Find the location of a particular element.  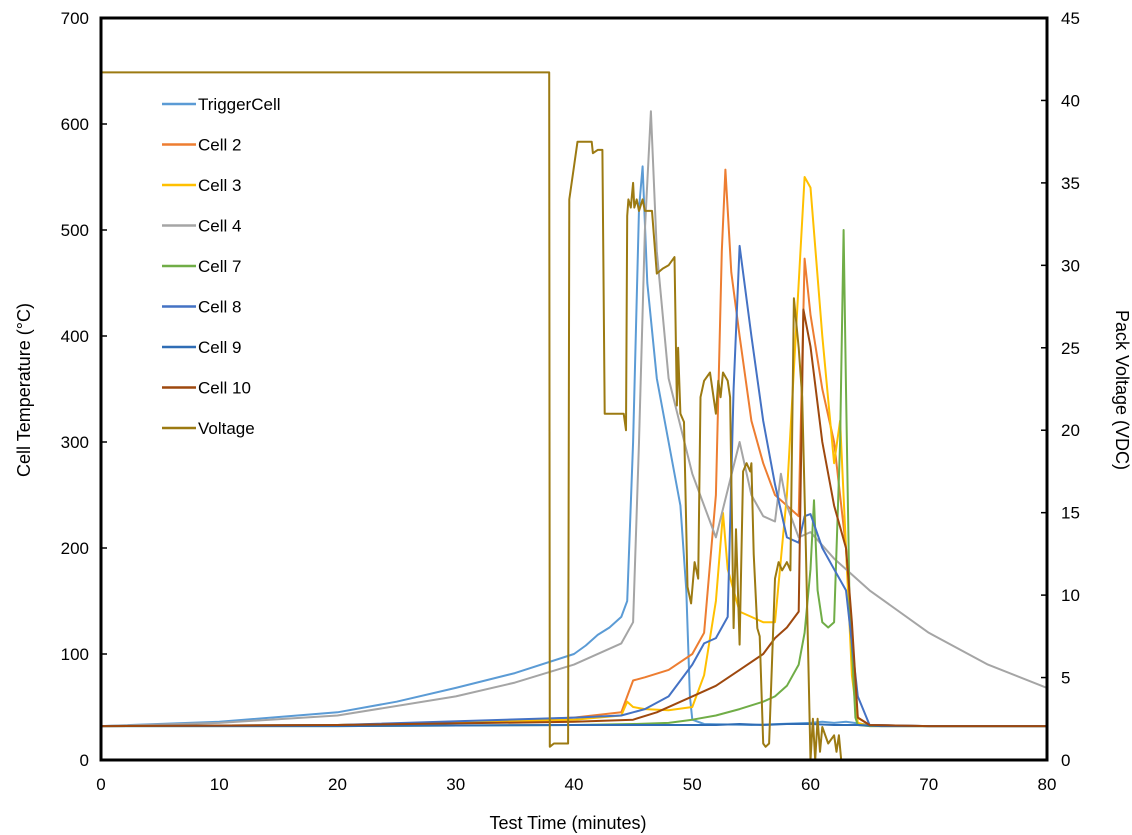

right-tick-label: 0 is located at coordinates (1065, 760).